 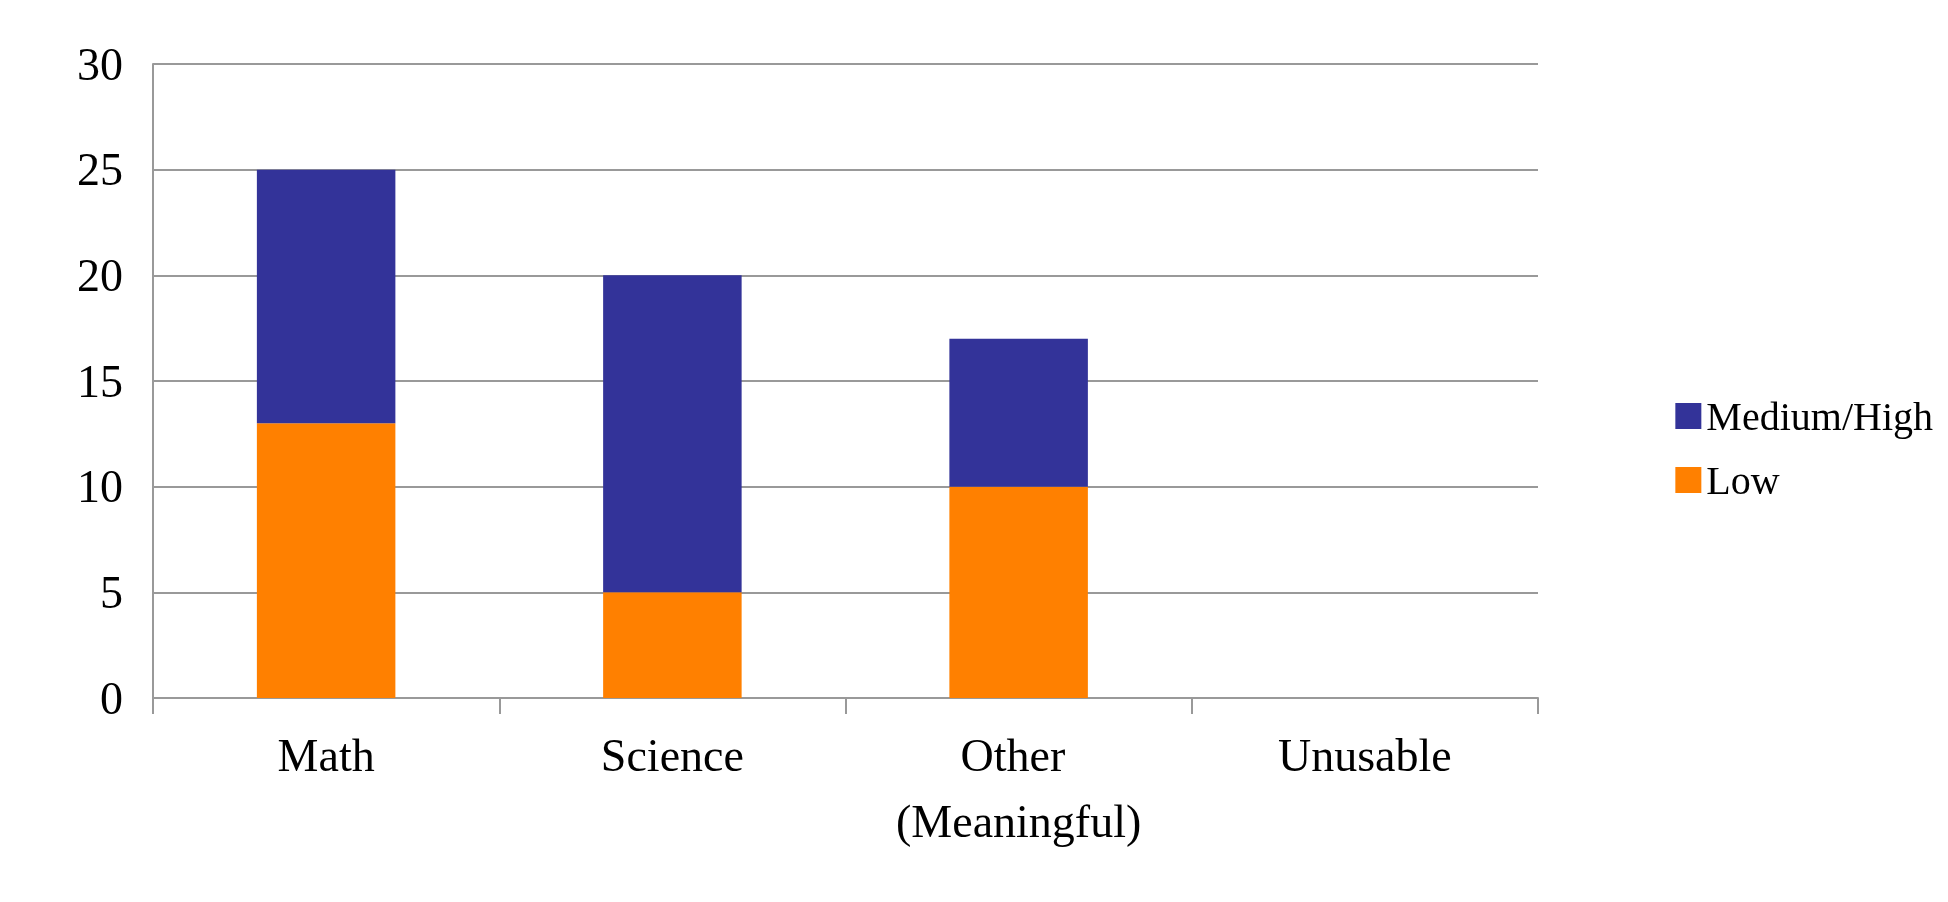 I want to click on y-tick-label: 10, so click(x=100, y=487).